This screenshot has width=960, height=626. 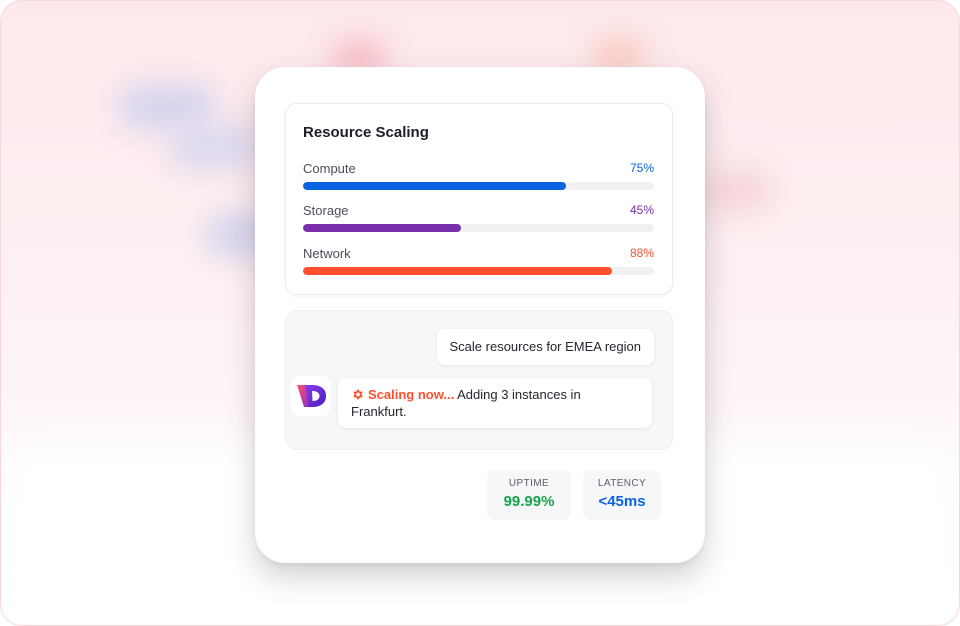 What do you see at coordinates (366, 132) in the screenshot?
I see `panel-title: Resource Scaling` at bounding box center [366, 132].